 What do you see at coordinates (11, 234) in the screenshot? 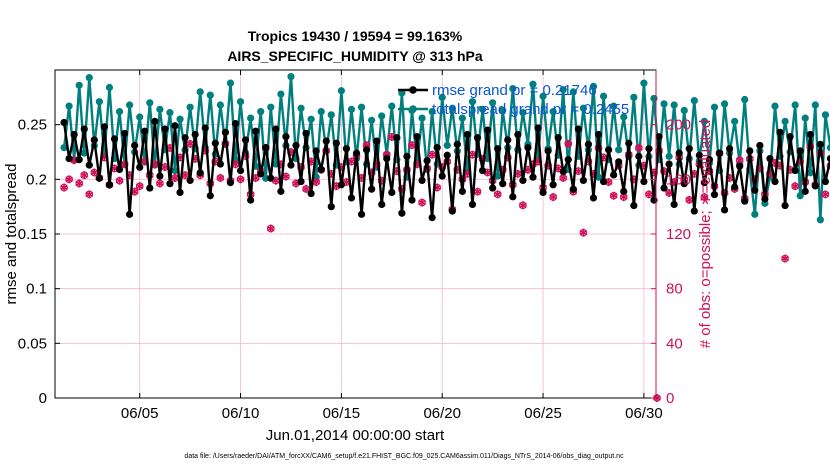
I see `y-axis-left-label: rmse and totalspread` at bounding box center [11, 234].